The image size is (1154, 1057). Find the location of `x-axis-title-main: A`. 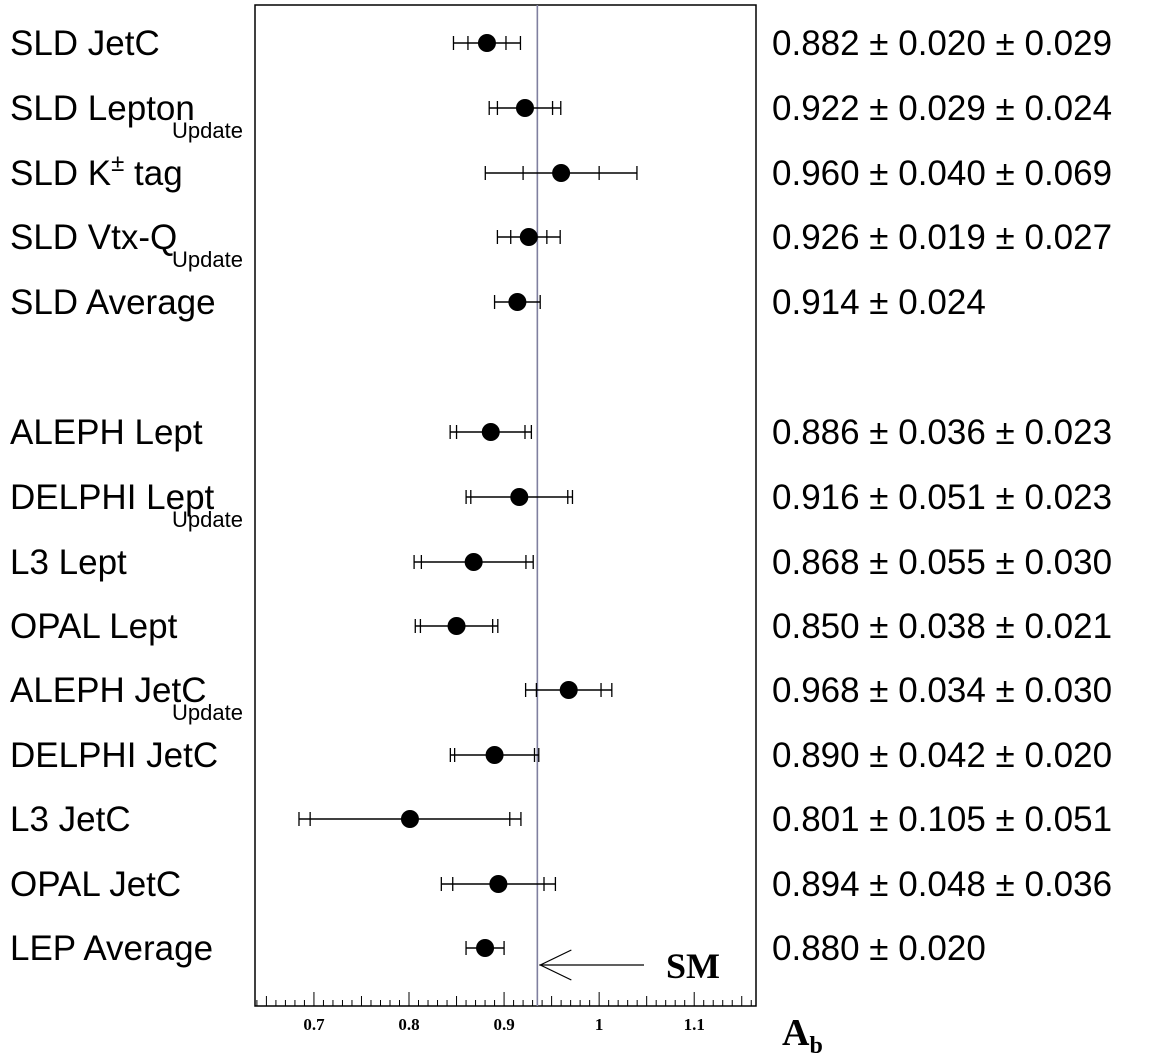

x-axis-title-main: A is located at coordinates (796, 1033).